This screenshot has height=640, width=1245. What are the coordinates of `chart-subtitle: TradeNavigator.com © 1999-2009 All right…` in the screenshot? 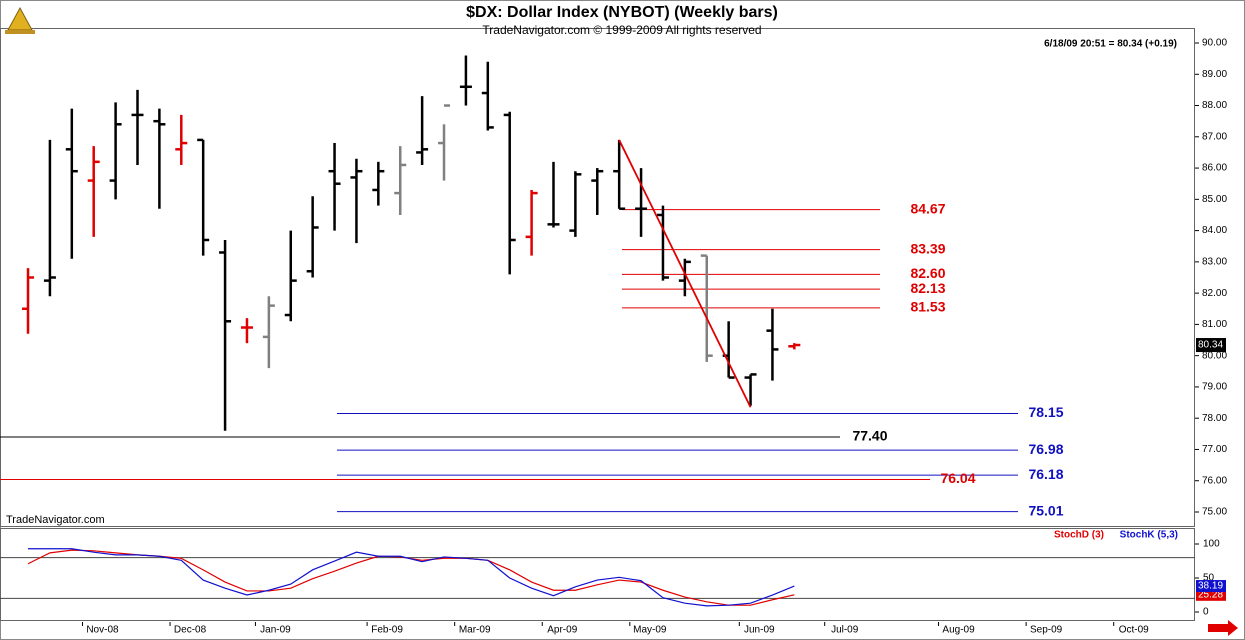 It's located at (621, 30).